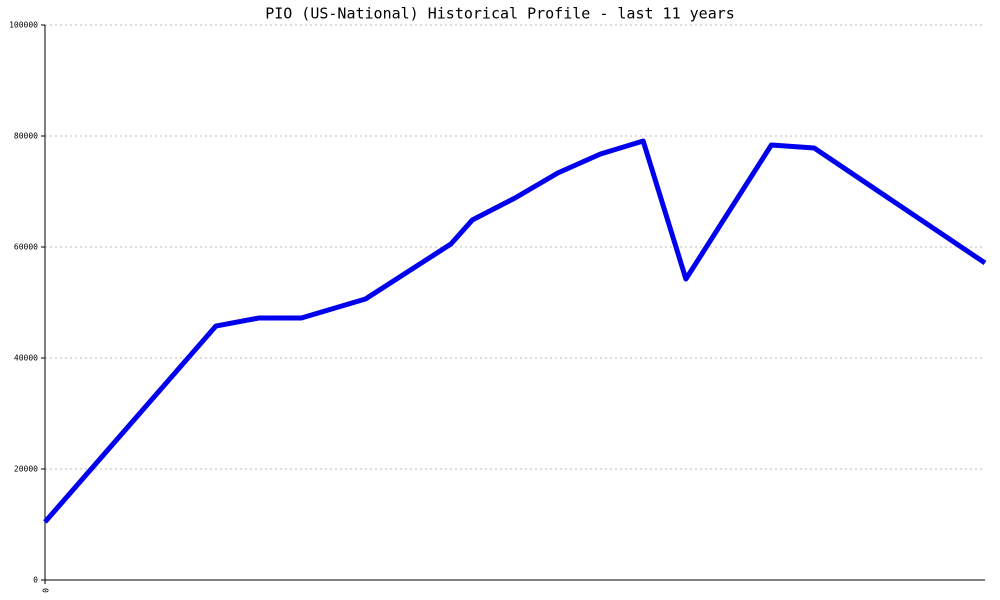 The width and height of the screenshot is (1000, 600). Describe the element at coordinates (26, 247) in the screenshot. I see `y-tick-label: 60000` at that location.